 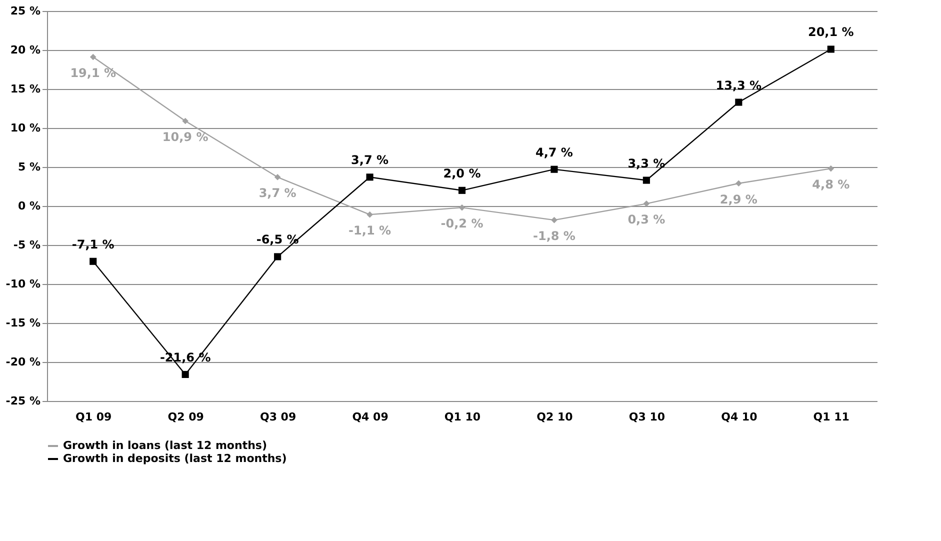 I want to click on legend-label: Growth in deposits (last 12 months), so click(x=175, y=458).